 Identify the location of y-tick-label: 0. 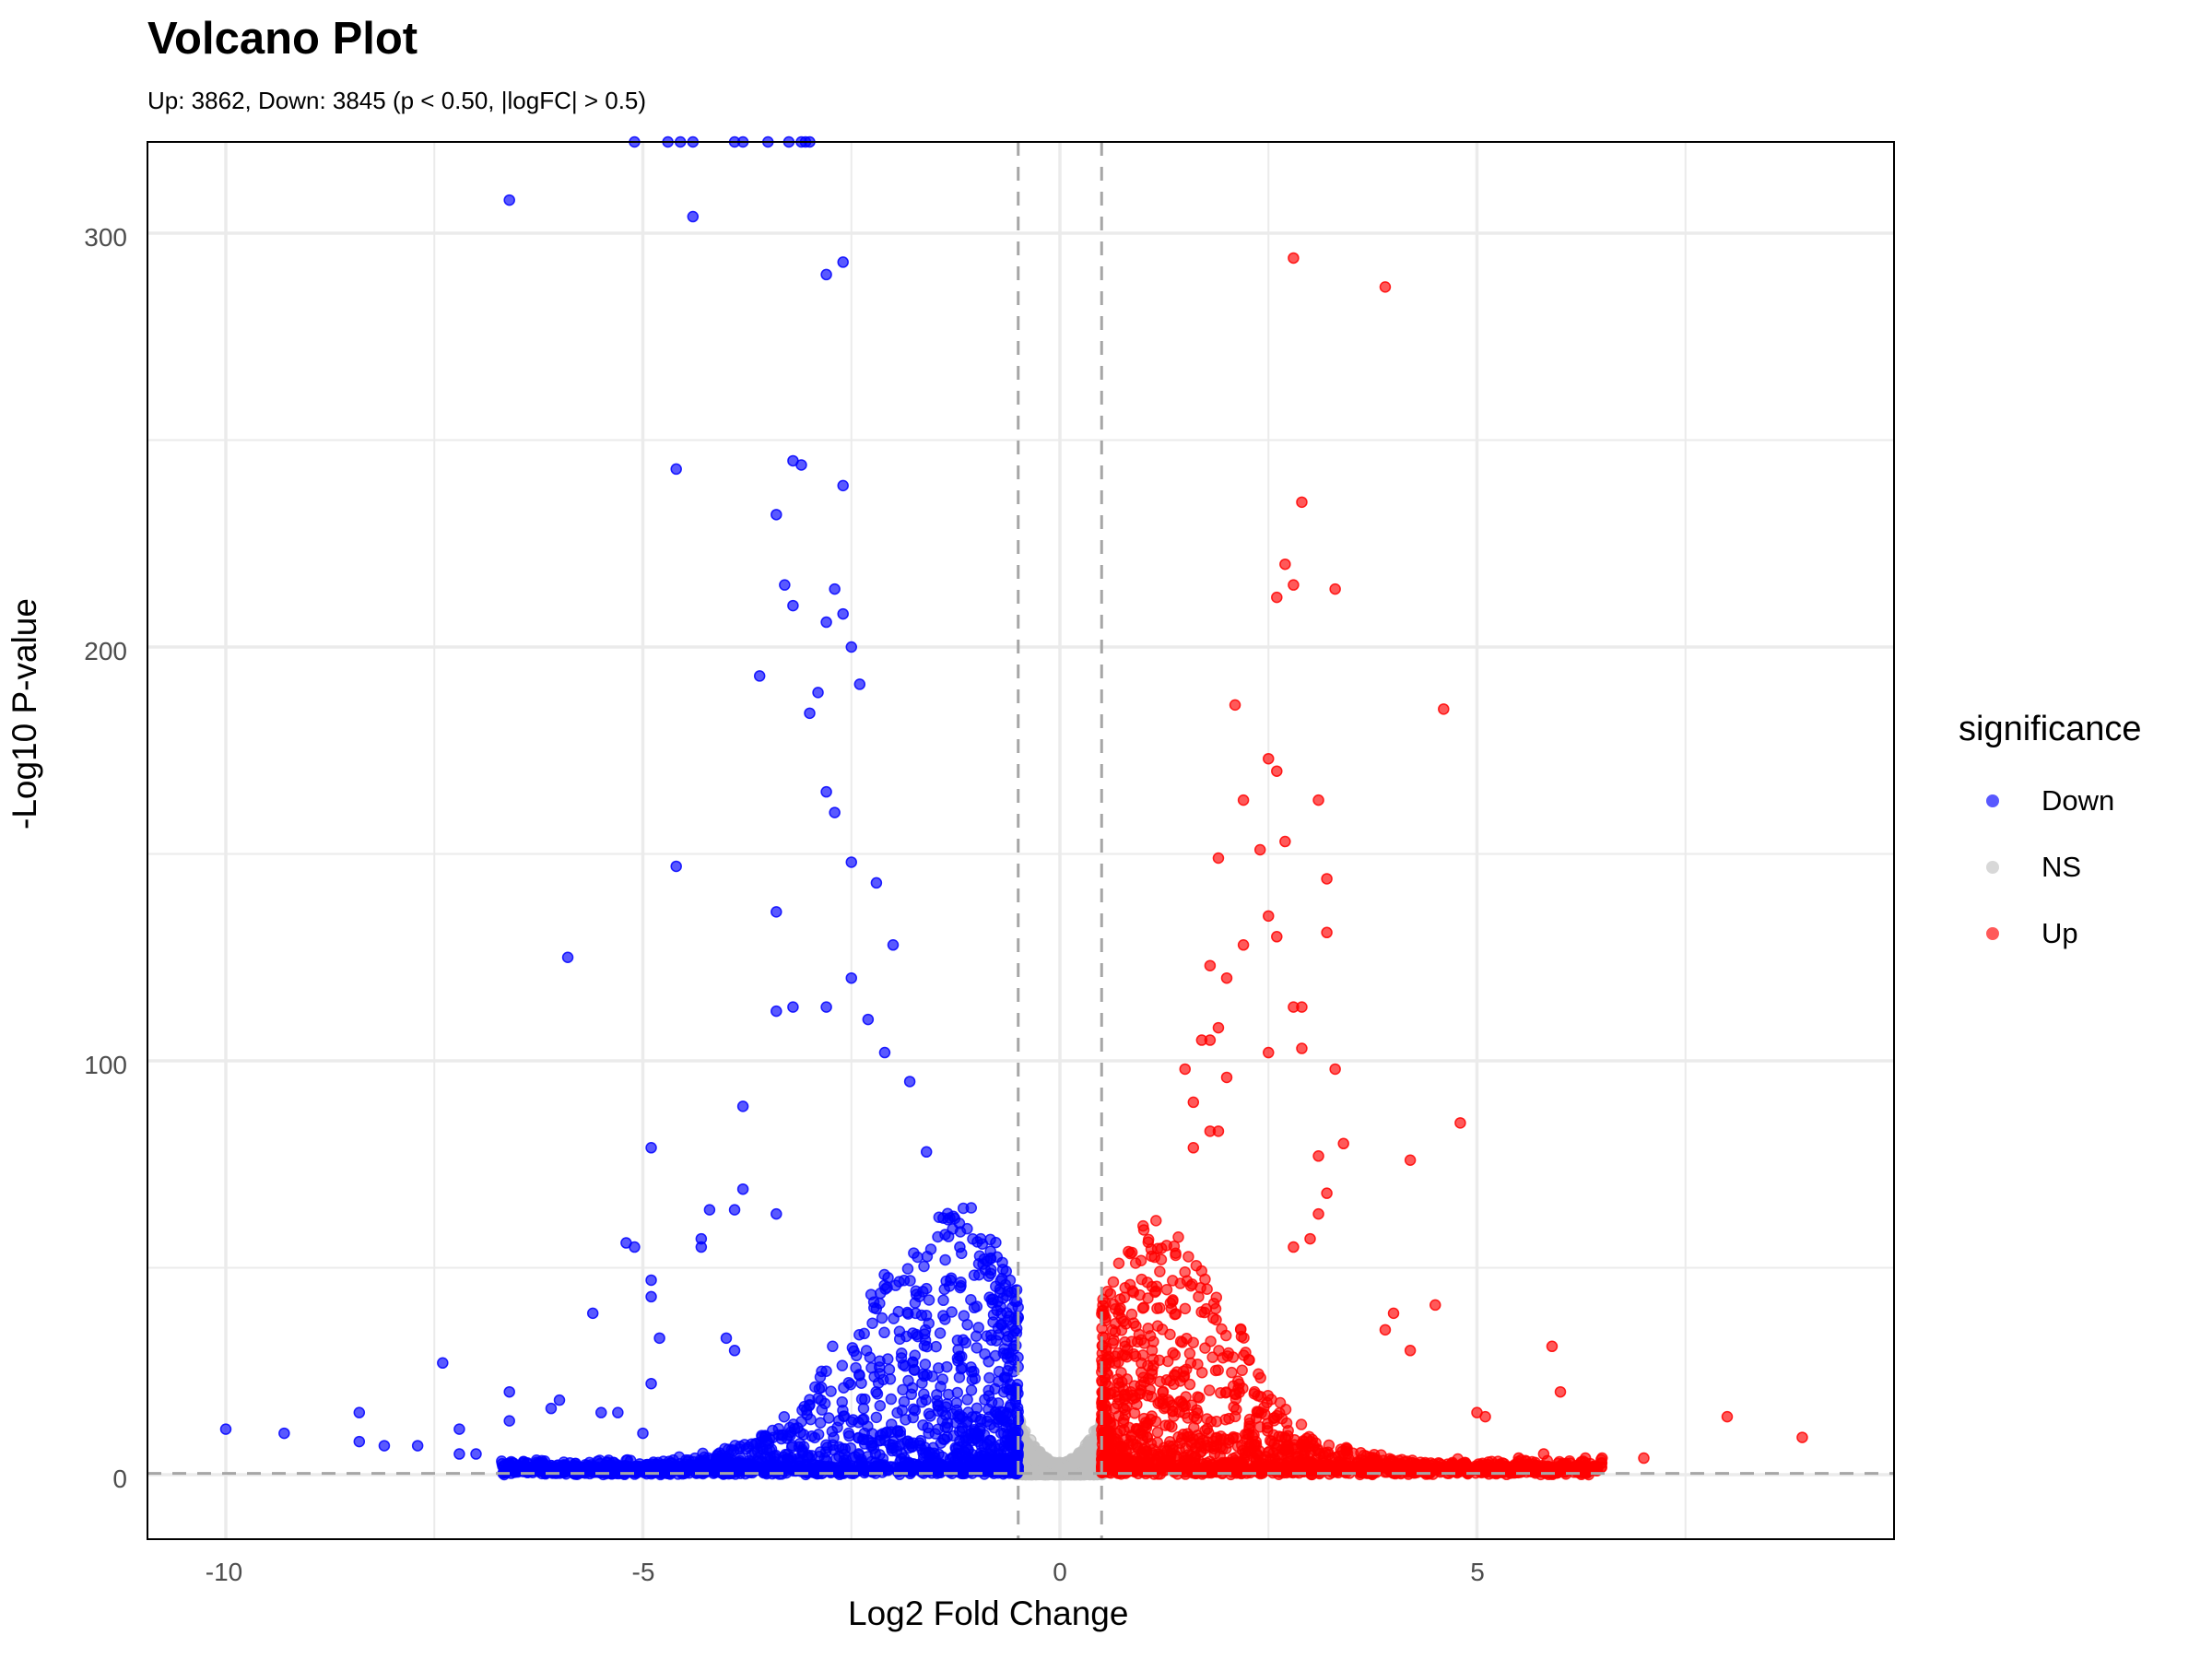
(119, 1479).